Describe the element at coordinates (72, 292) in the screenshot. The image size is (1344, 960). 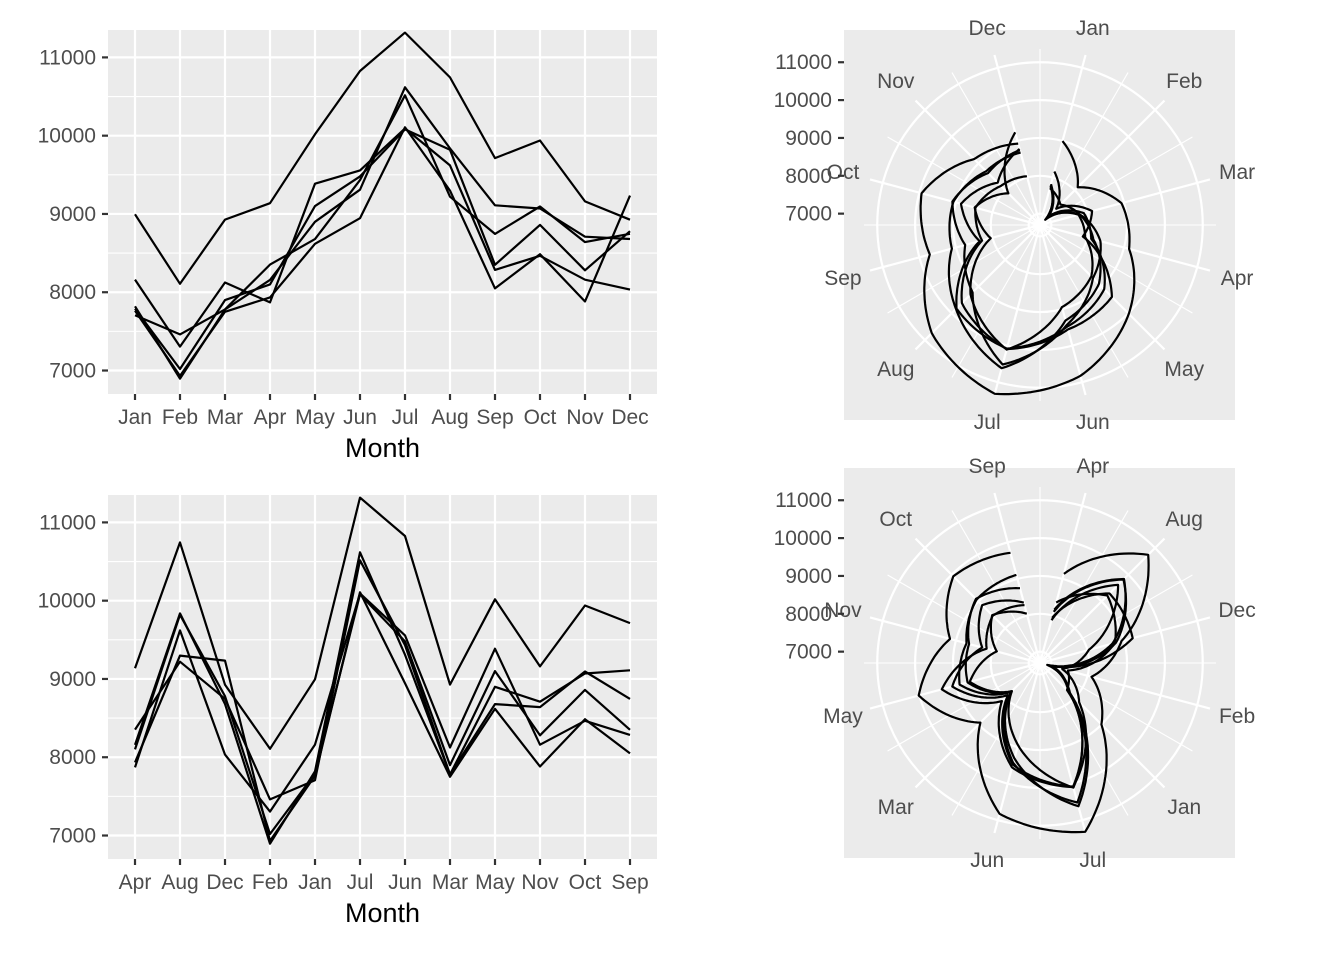
I see `y-tick-label: 8000` at that location.